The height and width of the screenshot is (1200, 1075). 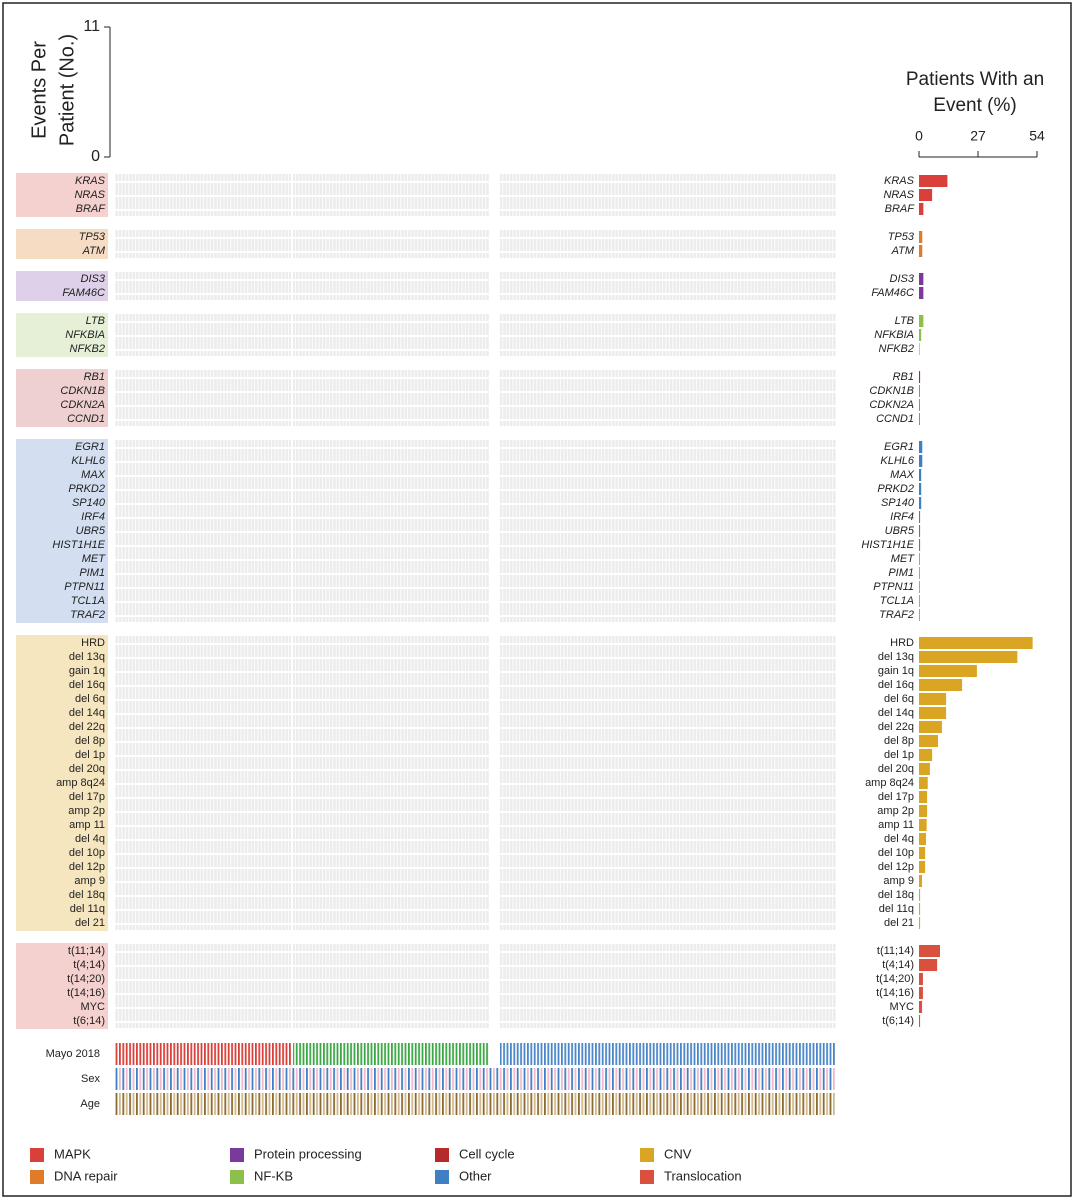 I want to click on y-axis-label: Events Per, so click(x=39, y=90).